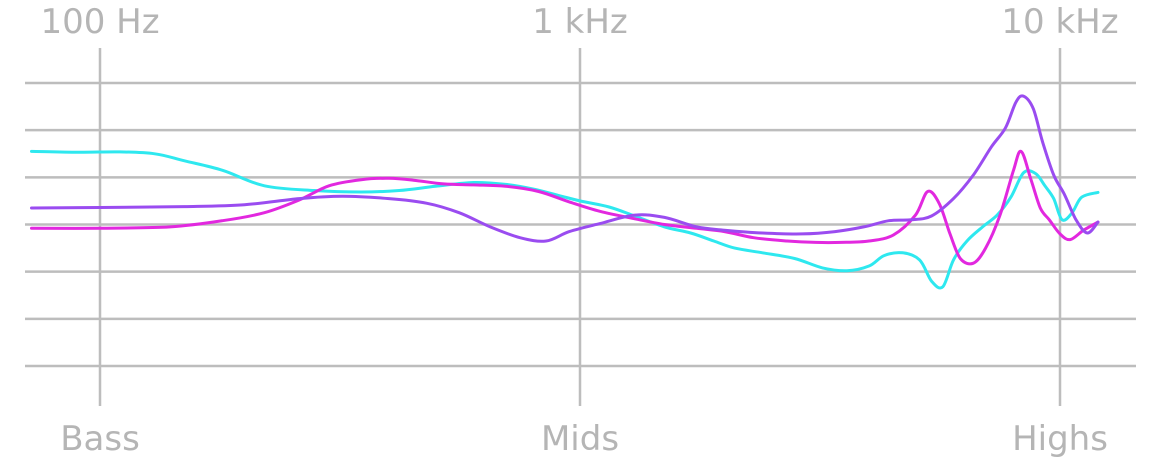 Image resolution: width=1154 pixels, height=471 pixels. I want to click on freq-tick-label-2: 10 kHz, so click(1059, 22).